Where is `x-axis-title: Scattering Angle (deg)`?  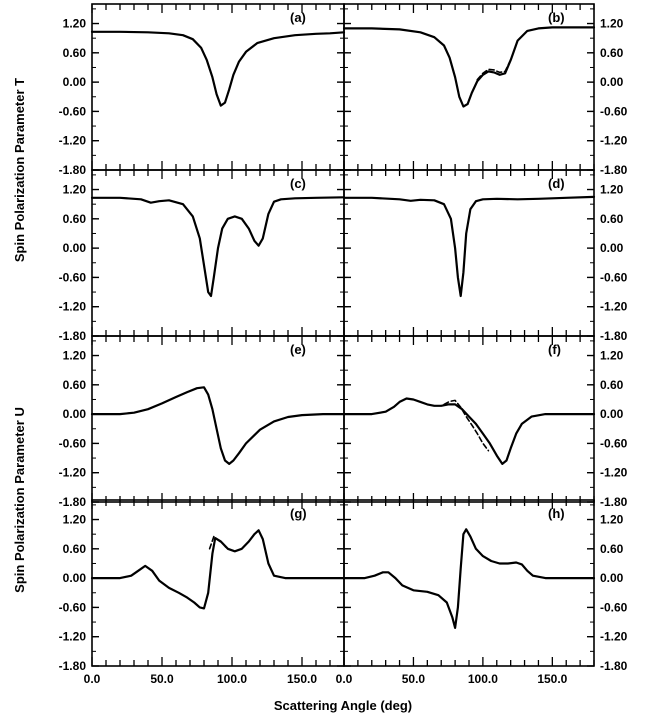
x-axis-title: Scattering Angle (deg) is located at coordinates (343, 705).